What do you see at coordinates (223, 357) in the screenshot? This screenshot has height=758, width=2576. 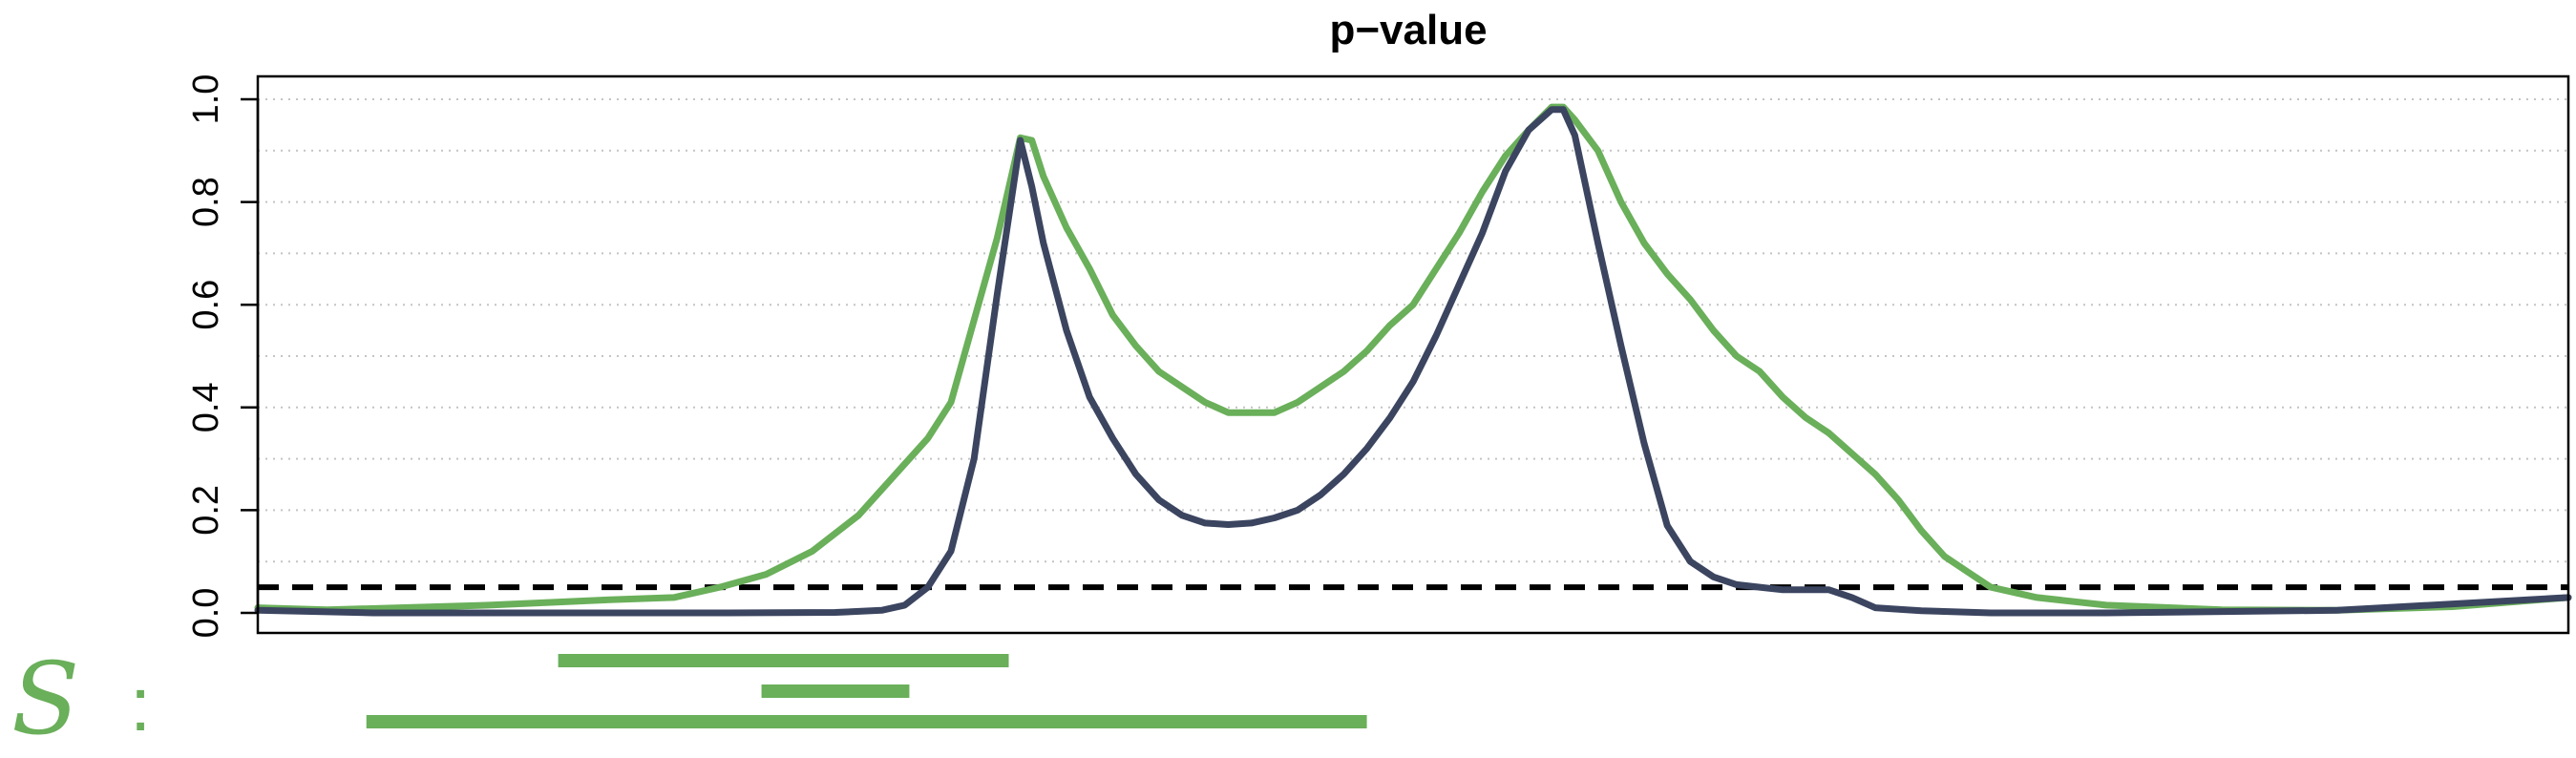 I see `y-axis: 0.0 0.2 0.4 0.6 0.8 1.0` at bounding box center [223, 357].